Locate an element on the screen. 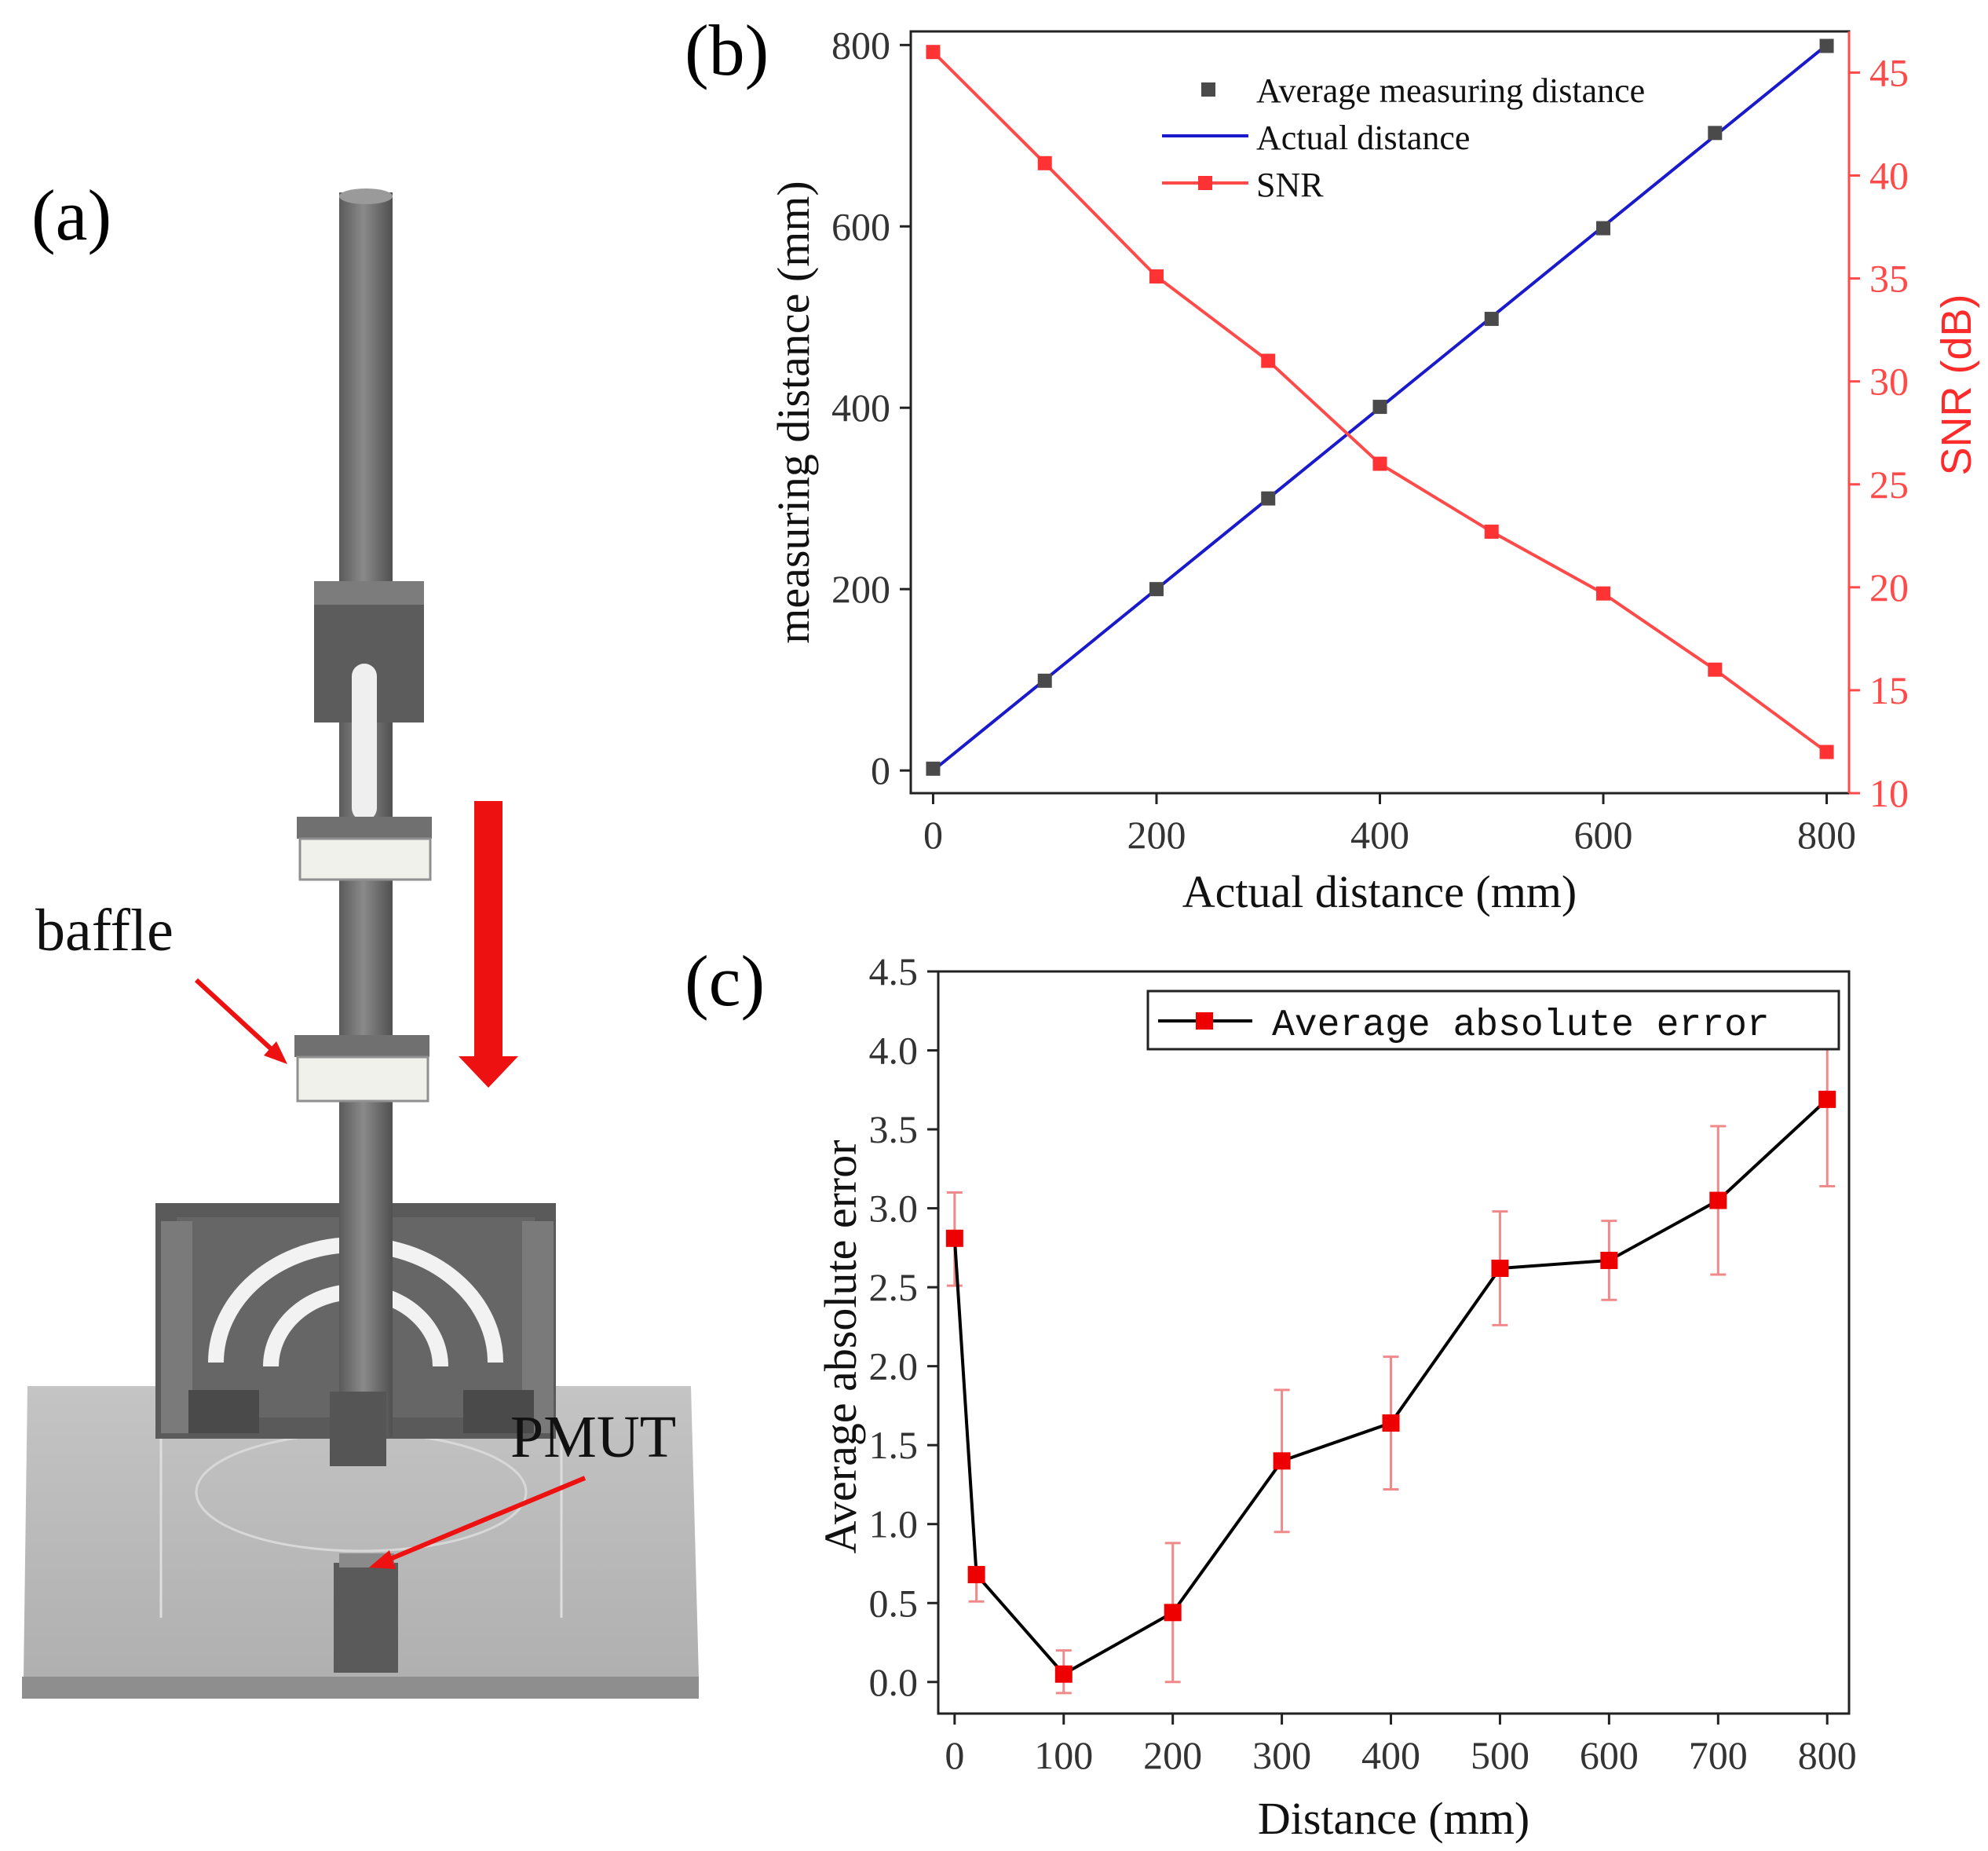 The width and height of the screenshot is (1988, 1851). baffle-upper is located at coordinates (364, 849).